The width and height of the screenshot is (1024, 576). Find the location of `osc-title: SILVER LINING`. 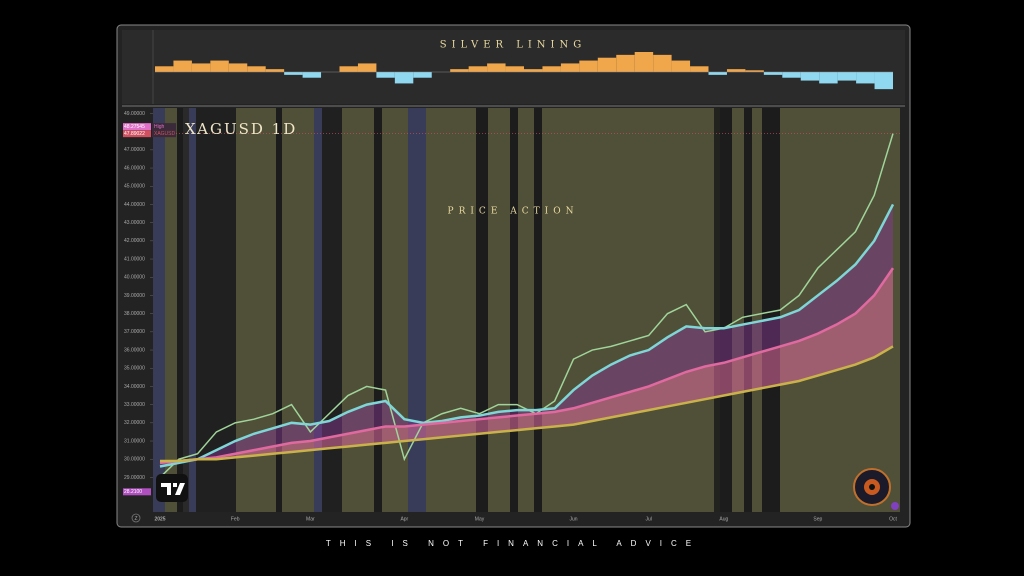

osc-title: SILVER LINING is located at coordinates (513, 45).